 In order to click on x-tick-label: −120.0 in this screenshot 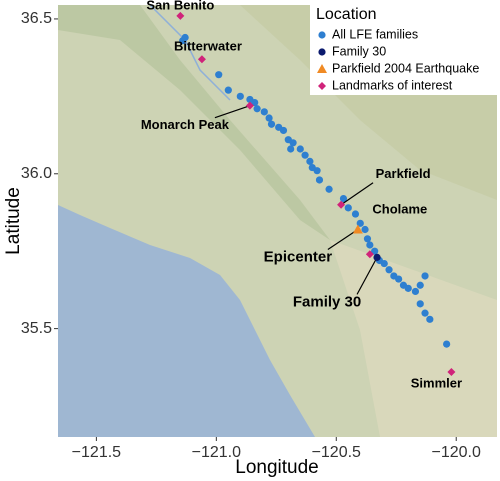, I will do `click(456, 452)`.